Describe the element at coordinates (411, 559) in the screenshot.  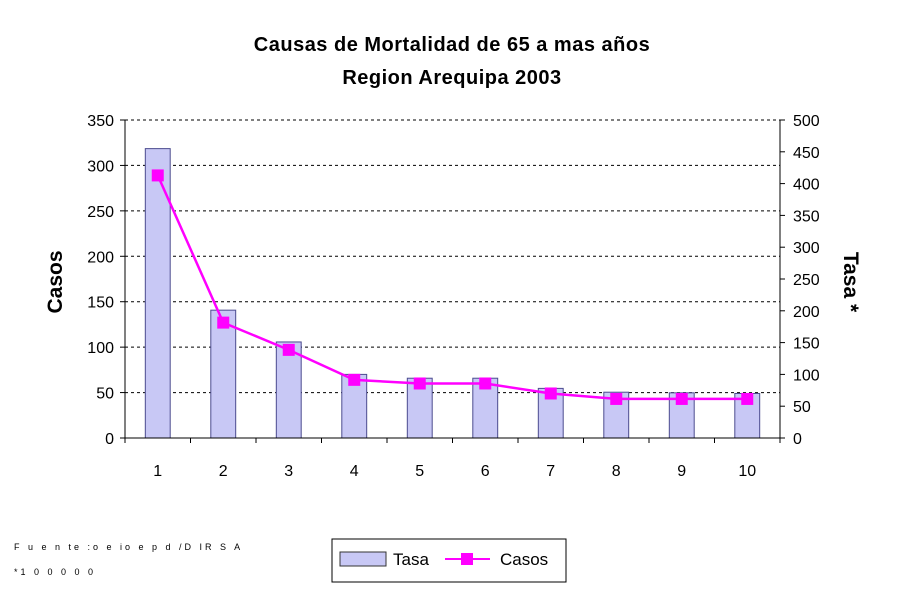
I see `legend-label-tasa: Tasa` at that location.